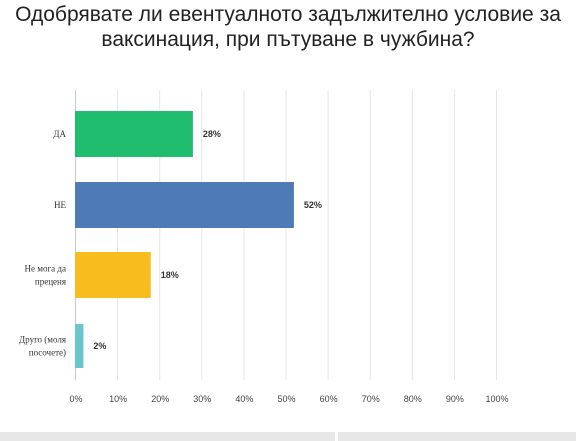 The image size is (576, 441). Describe the element at coordinates (413, 399) in the screenshot. I see `x-tick-label-80: 80%` at that location.